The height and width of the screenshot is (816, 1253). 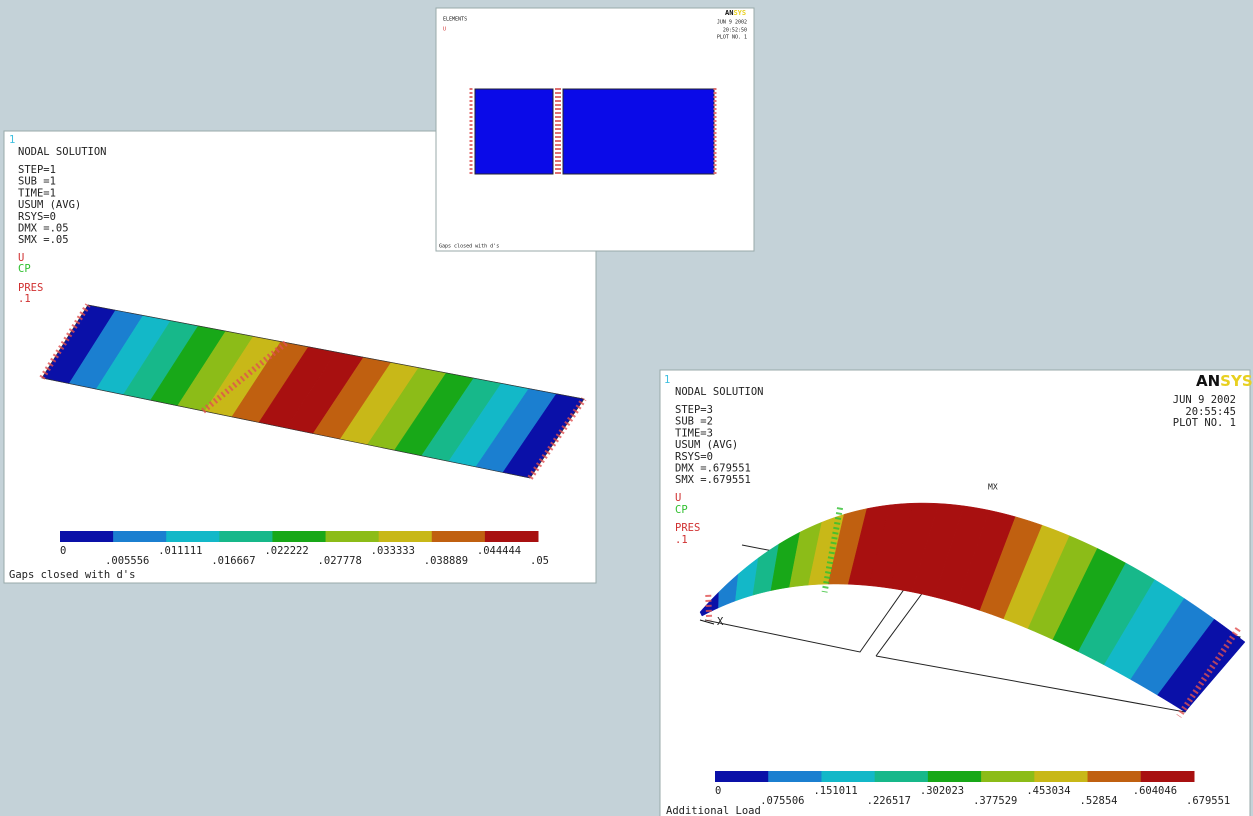 I want to click on contour-label: .302023, so click(x=942, y=791).